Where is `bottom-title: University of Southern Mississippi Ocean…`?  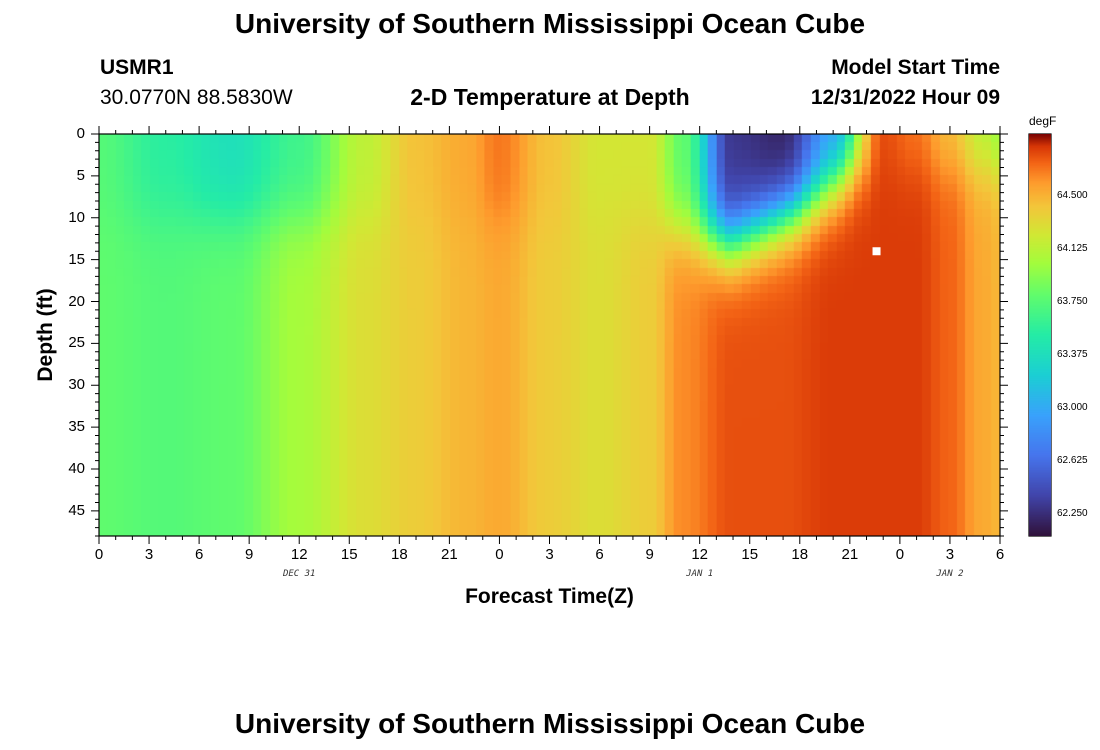
bottom-title: University of Southern Mississippi Ocean… is located at coordinates (550, 723).